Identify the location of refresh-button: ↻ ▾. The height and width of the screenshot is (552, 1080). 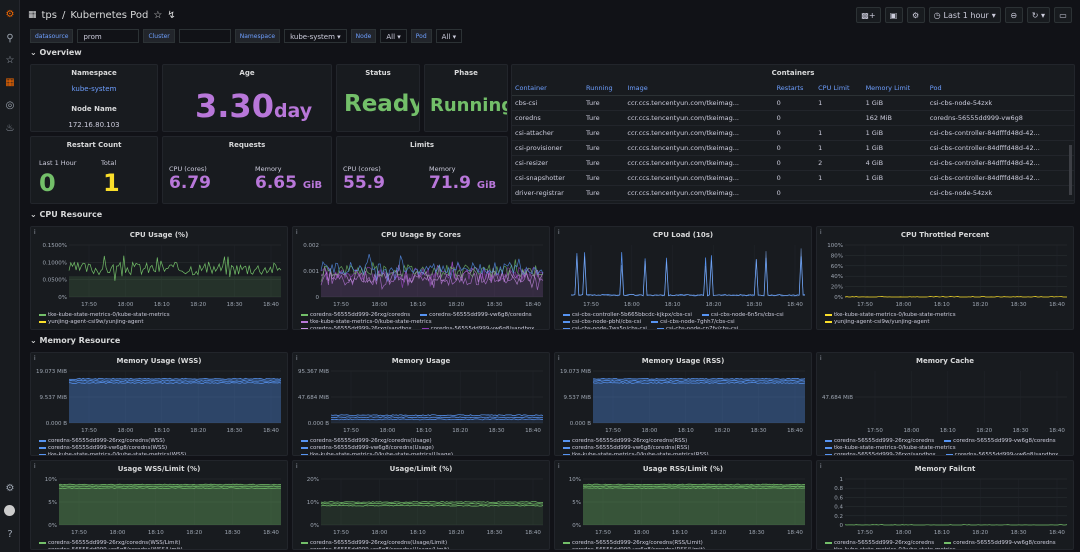
(1038, 15).